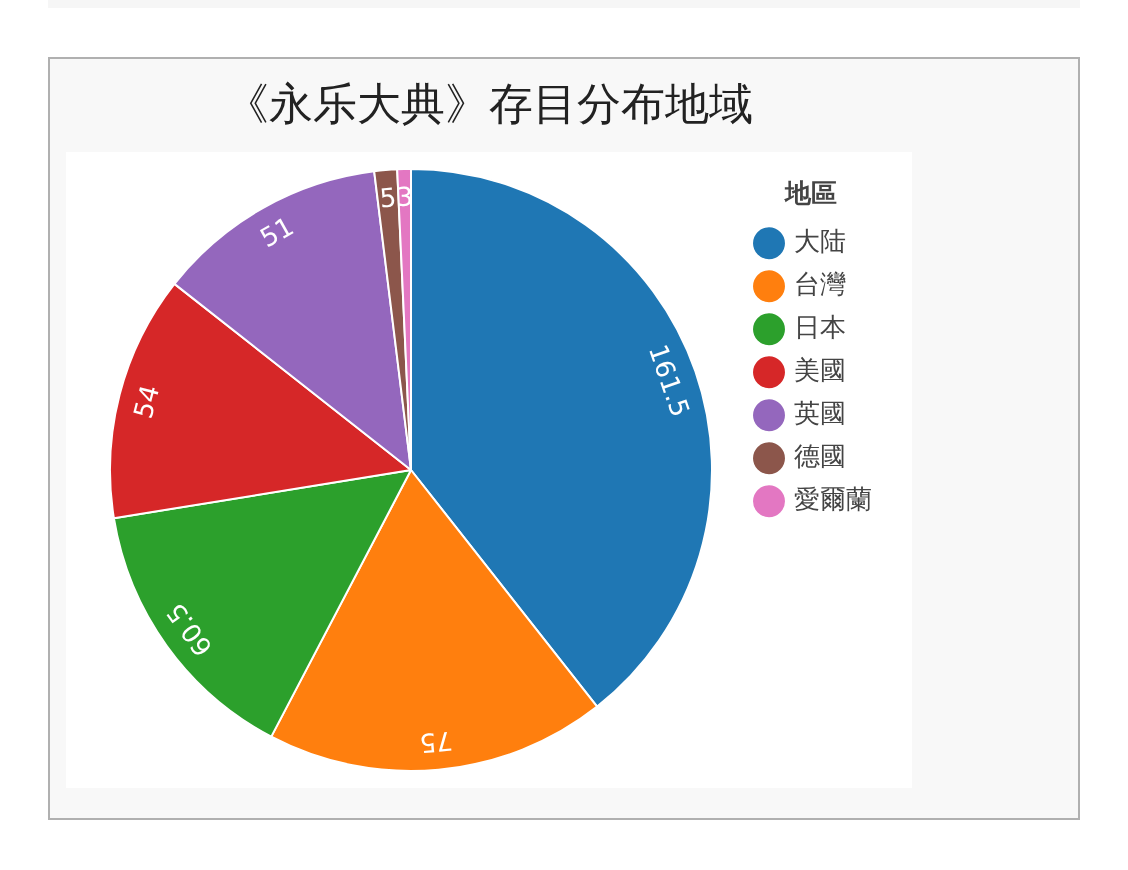 This screenshot has width=1128, height=870. What do you see at coordinates (833, 498) in the screenshot?
I see `legend-label: 愛爾蘭` at bounding box center [833, 498].